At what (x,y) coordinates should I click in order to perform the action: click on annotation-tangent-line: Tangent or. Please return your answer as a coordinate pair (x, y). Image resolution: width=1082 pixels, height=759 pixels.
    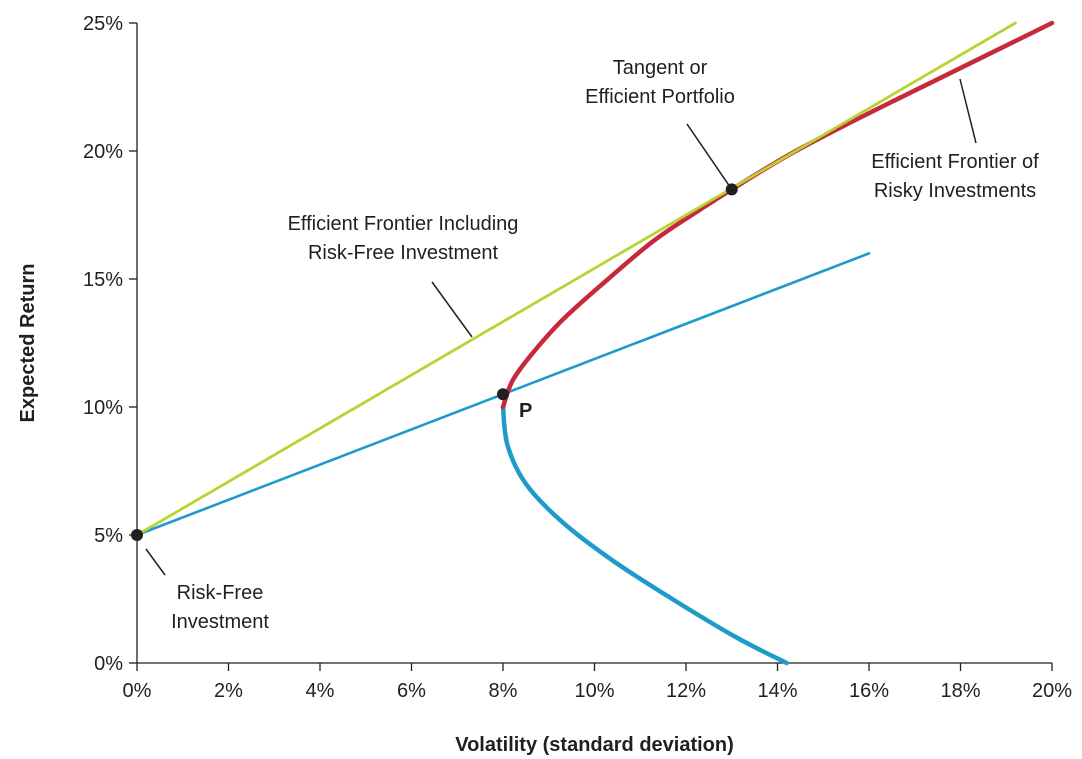
    Looking at the image, I should click on (660, 68).